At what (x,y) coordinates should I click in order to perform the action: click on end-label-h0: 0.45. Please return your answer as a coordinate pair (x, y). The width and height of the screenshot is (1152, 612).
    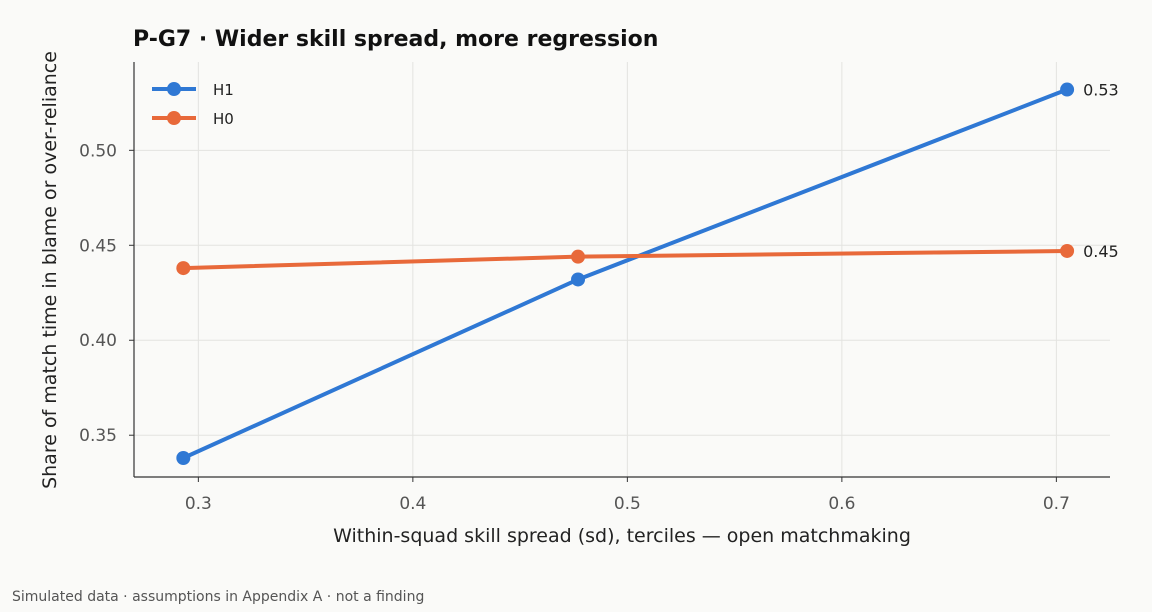
    Looking at the image, I should click on (1101, 251).